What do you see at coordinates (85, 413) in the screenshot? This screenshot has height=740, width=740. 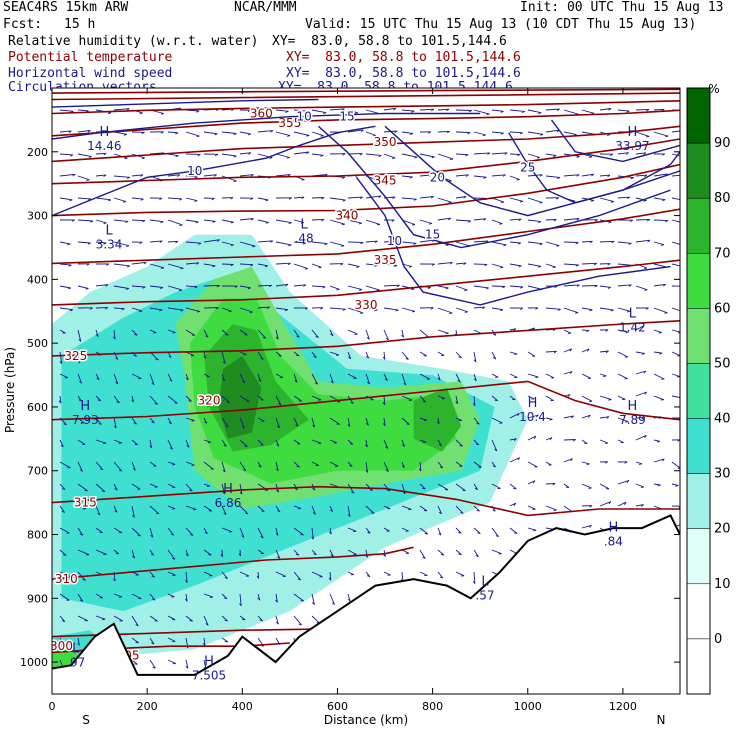 I see `high-marker: H7.93` at bounding box center [85, 413].